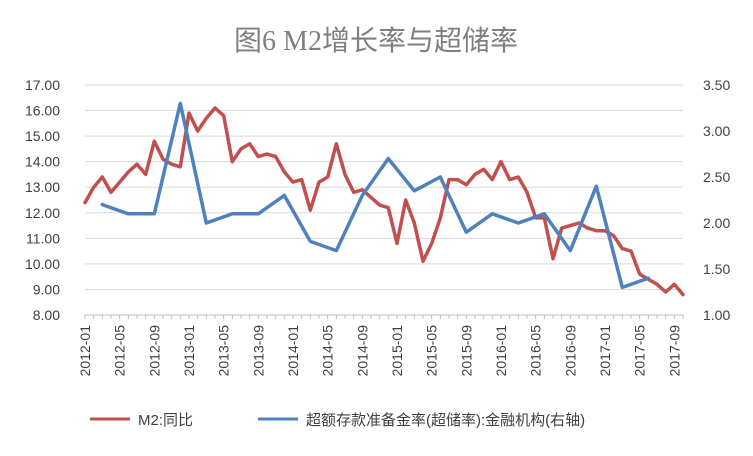 The height and width of the screenshot is (456, 753). What do you see at coordinates (46, 315) in the screenshot?
I see `left-tick-label: 8.00` at bounding box center [46, 315].